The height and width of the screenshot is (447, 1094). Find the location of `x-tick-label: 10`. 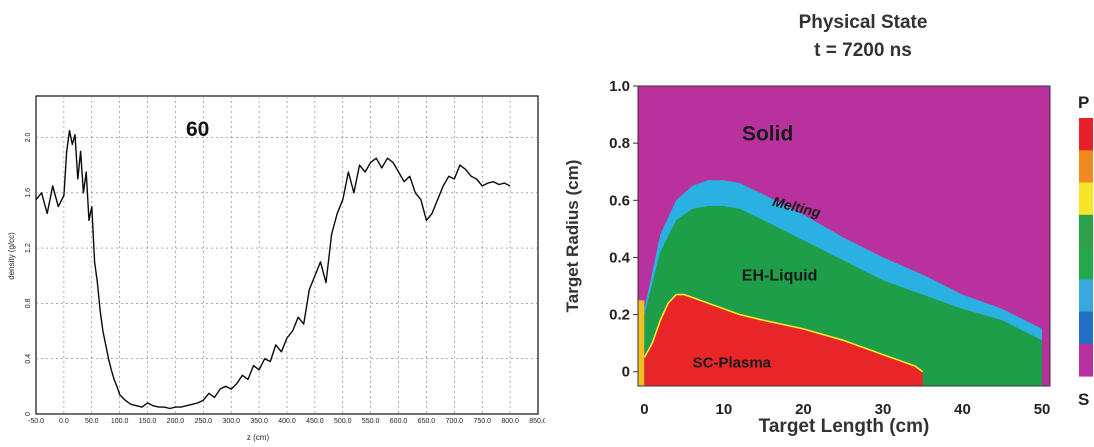

x-tick-label: 10 is located at coordinates (724, 409).